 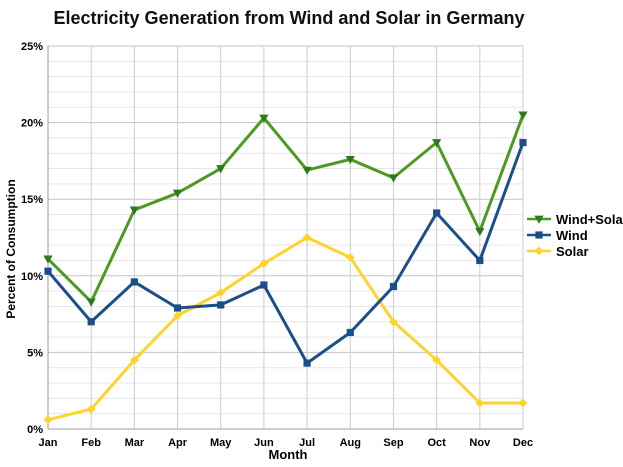 I want to click on x-axis-tick-label: Jan, so click(x=48, y=443).